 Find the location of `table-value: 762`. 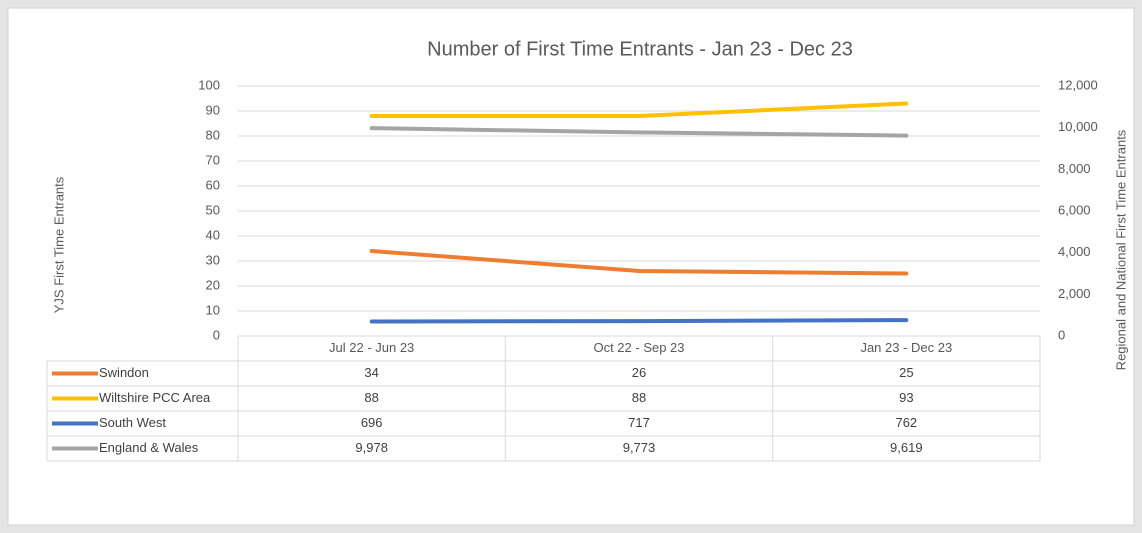

table-value: 762 is located at coordinates (906, 422).